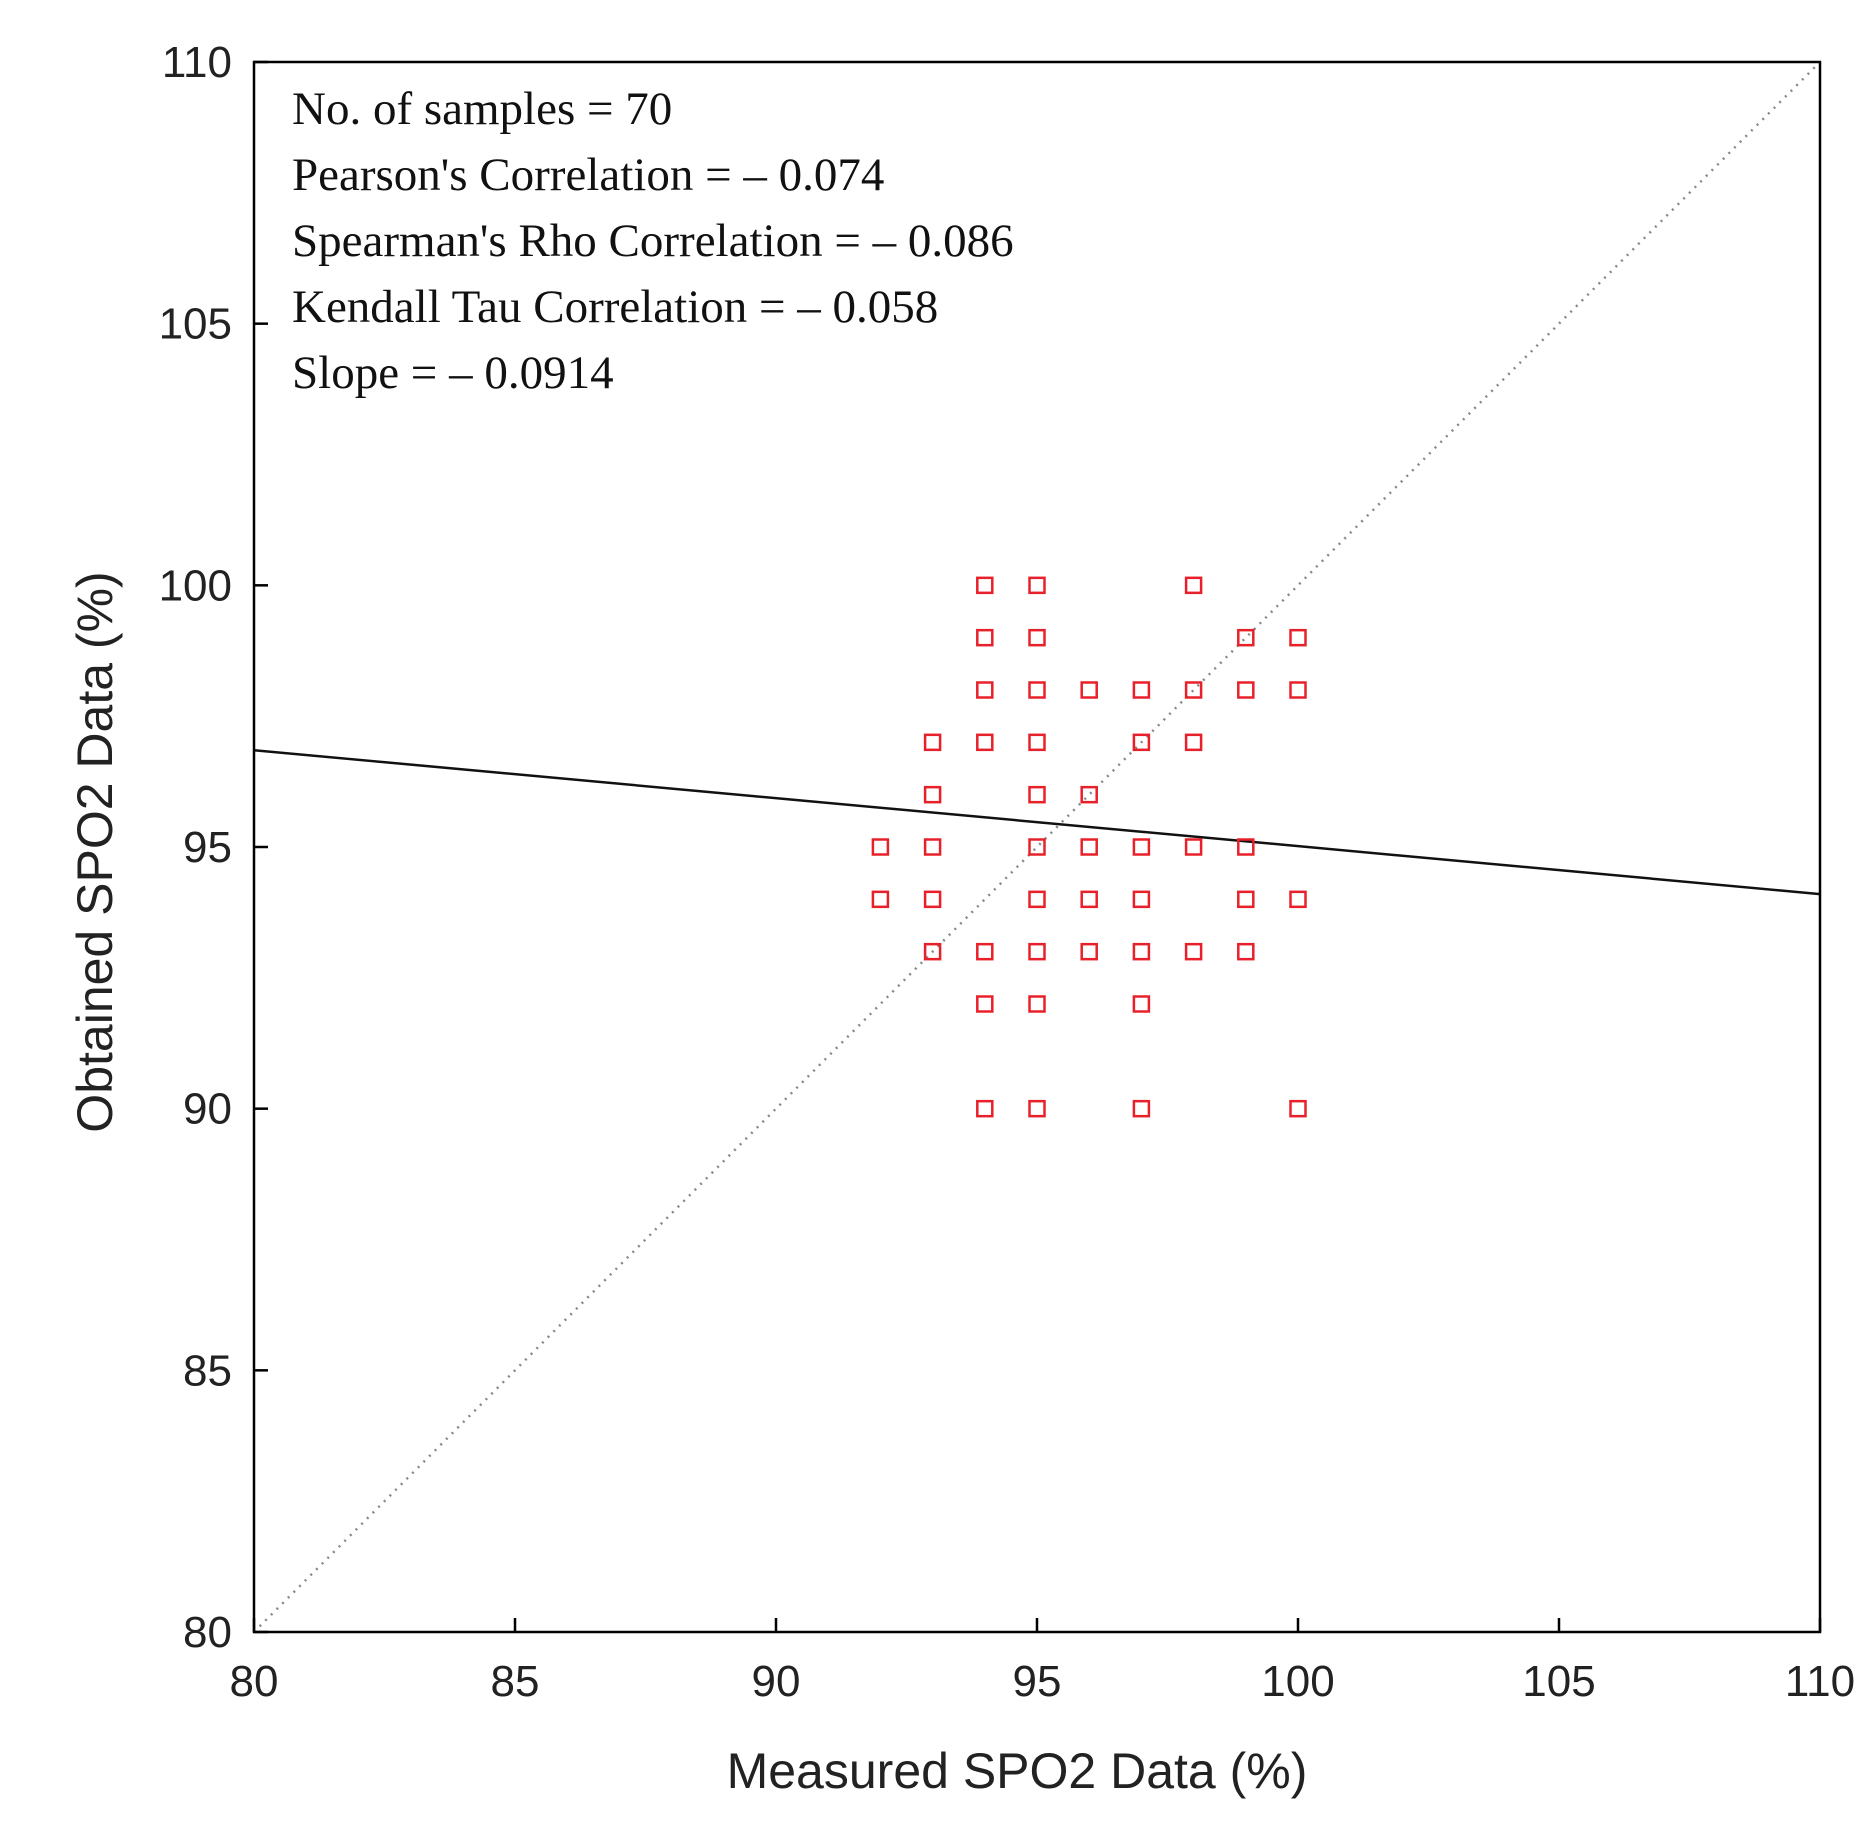 Image resolution: width=1874 pixels, height=1824 pixels. I want to click on y-tick-label: 100, so click(195, 585).